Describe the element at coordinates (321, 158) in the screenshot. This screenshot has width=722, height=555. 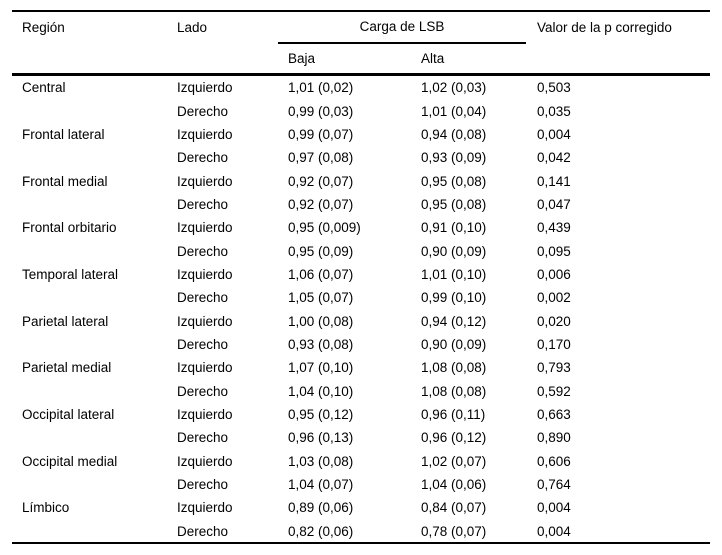
I see `cell-baja: 0,97 (0,08)` at that location.